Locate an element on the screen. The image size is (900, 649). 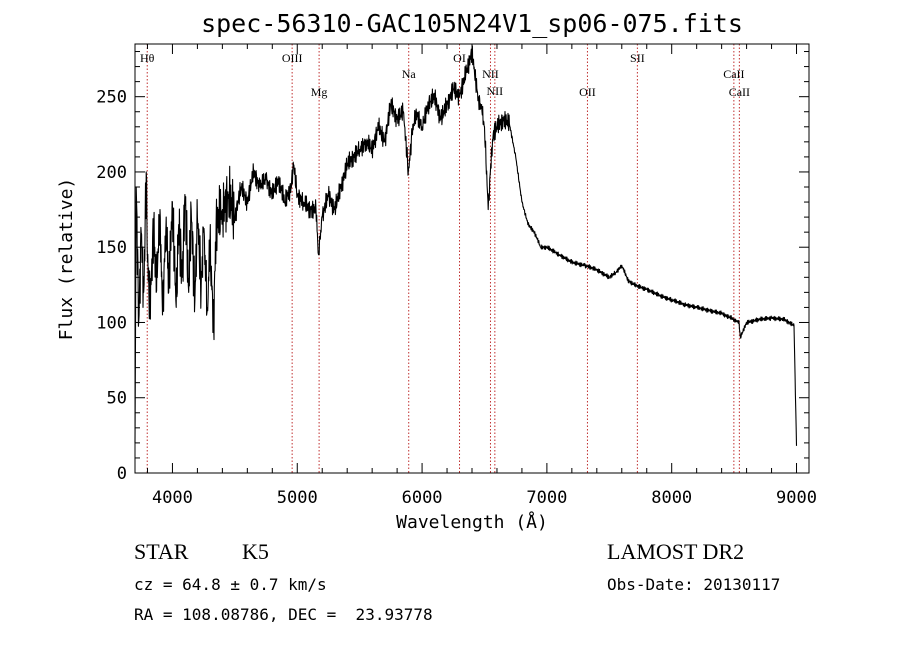
annotation-labels: Hθ OIII Mg Na OI NII NII OII SII CaII CaII is located at coordinates (445, 75).